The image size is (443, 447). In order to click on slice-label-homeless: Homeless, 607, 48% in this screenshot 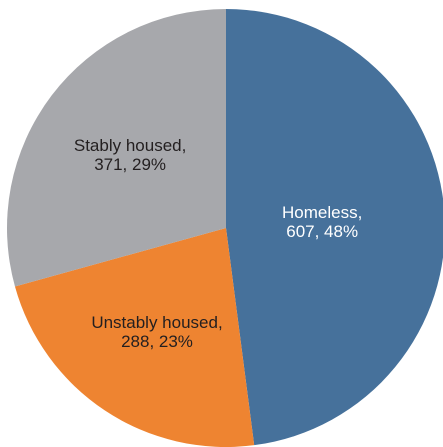, I will do `click(322, 222)`.